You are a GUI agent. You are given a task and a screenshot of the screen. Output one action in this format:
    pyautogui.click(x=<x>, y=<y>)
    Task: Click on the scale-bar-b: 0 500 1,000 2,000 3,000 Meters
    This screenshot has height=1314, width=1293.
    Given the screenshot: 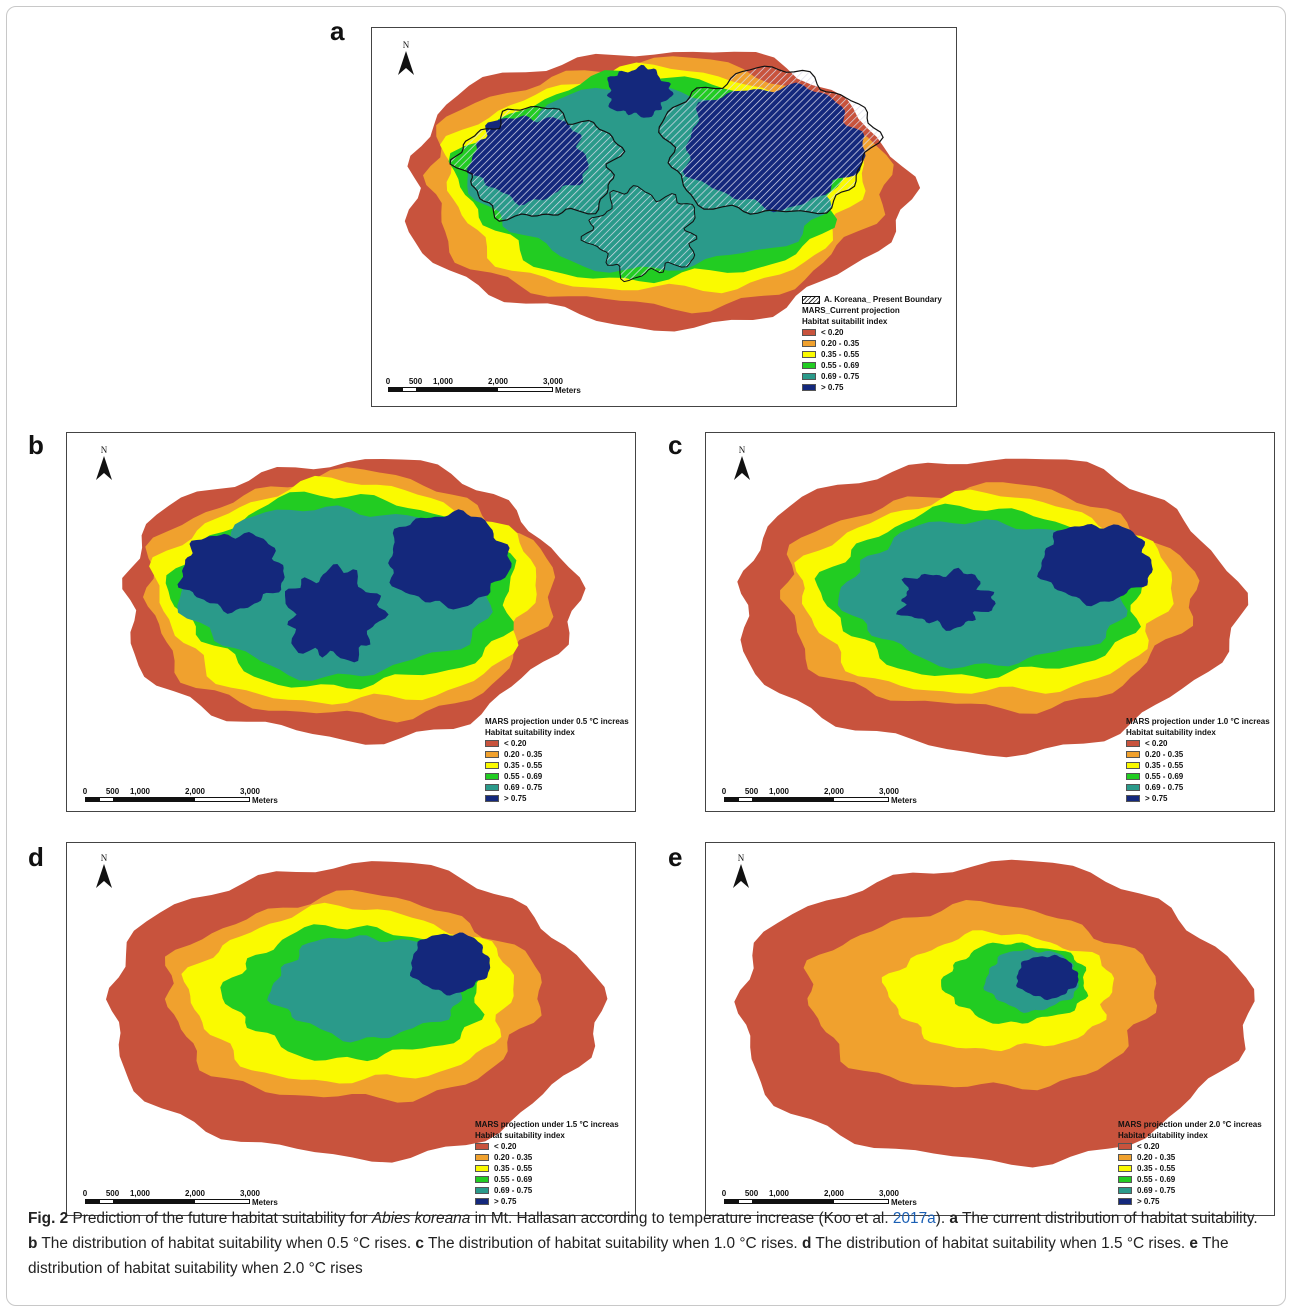 What is the action you would take?
    pyautogui.click(x=180, y=796)
    